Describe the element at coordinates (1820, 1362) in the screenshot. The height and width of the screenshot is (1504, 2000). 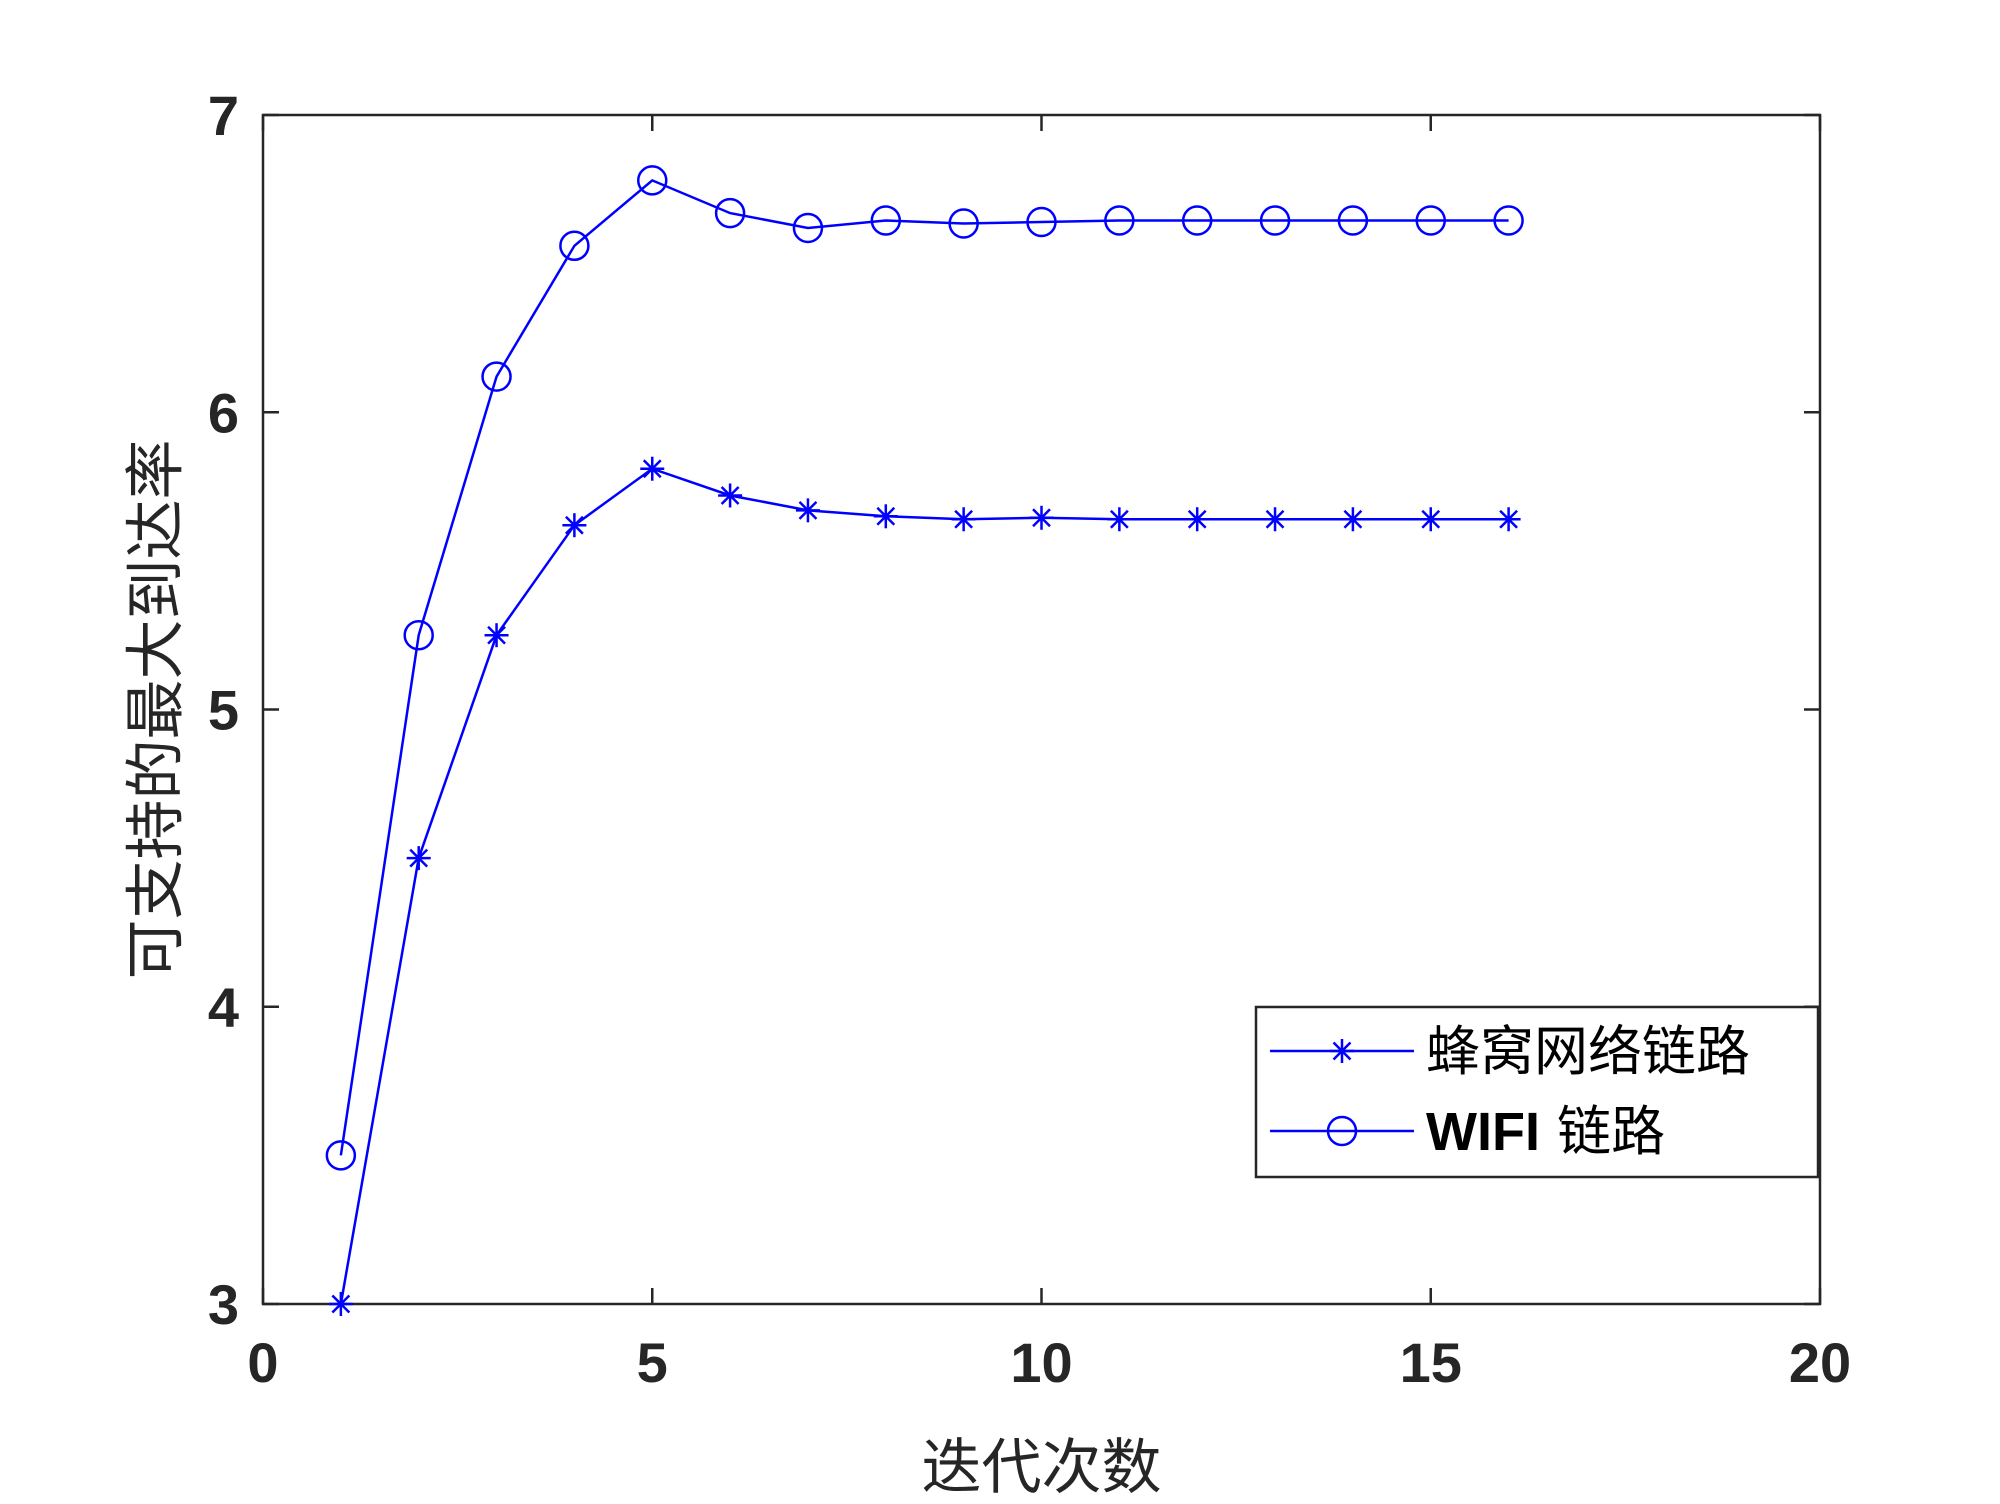
I see `x-tick-label: 20` at that location.